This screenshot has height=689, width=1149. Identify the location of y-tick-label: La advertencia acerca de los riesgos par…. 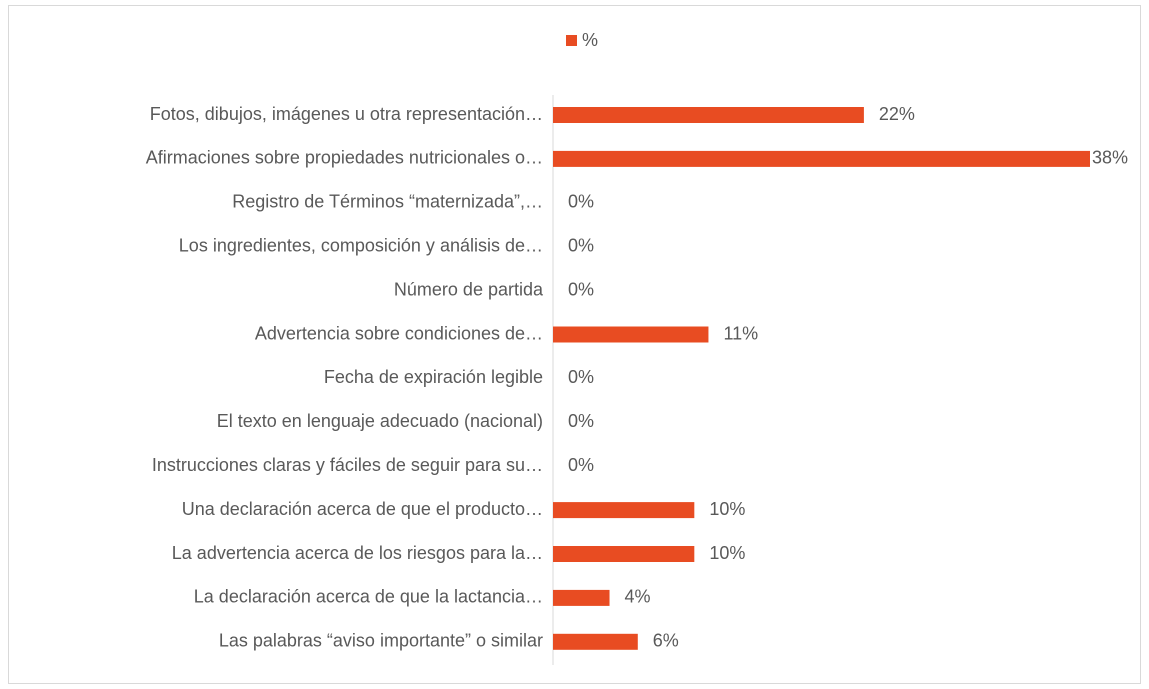
(357, 553).